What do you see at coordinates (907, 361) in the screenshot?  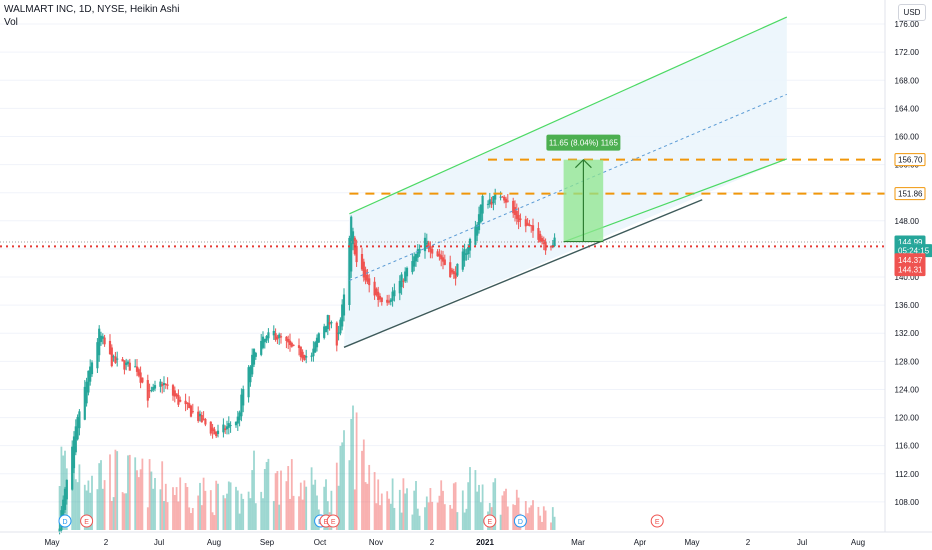 I see `price-tick-label: 128.00` at bounding box center [907, 361].